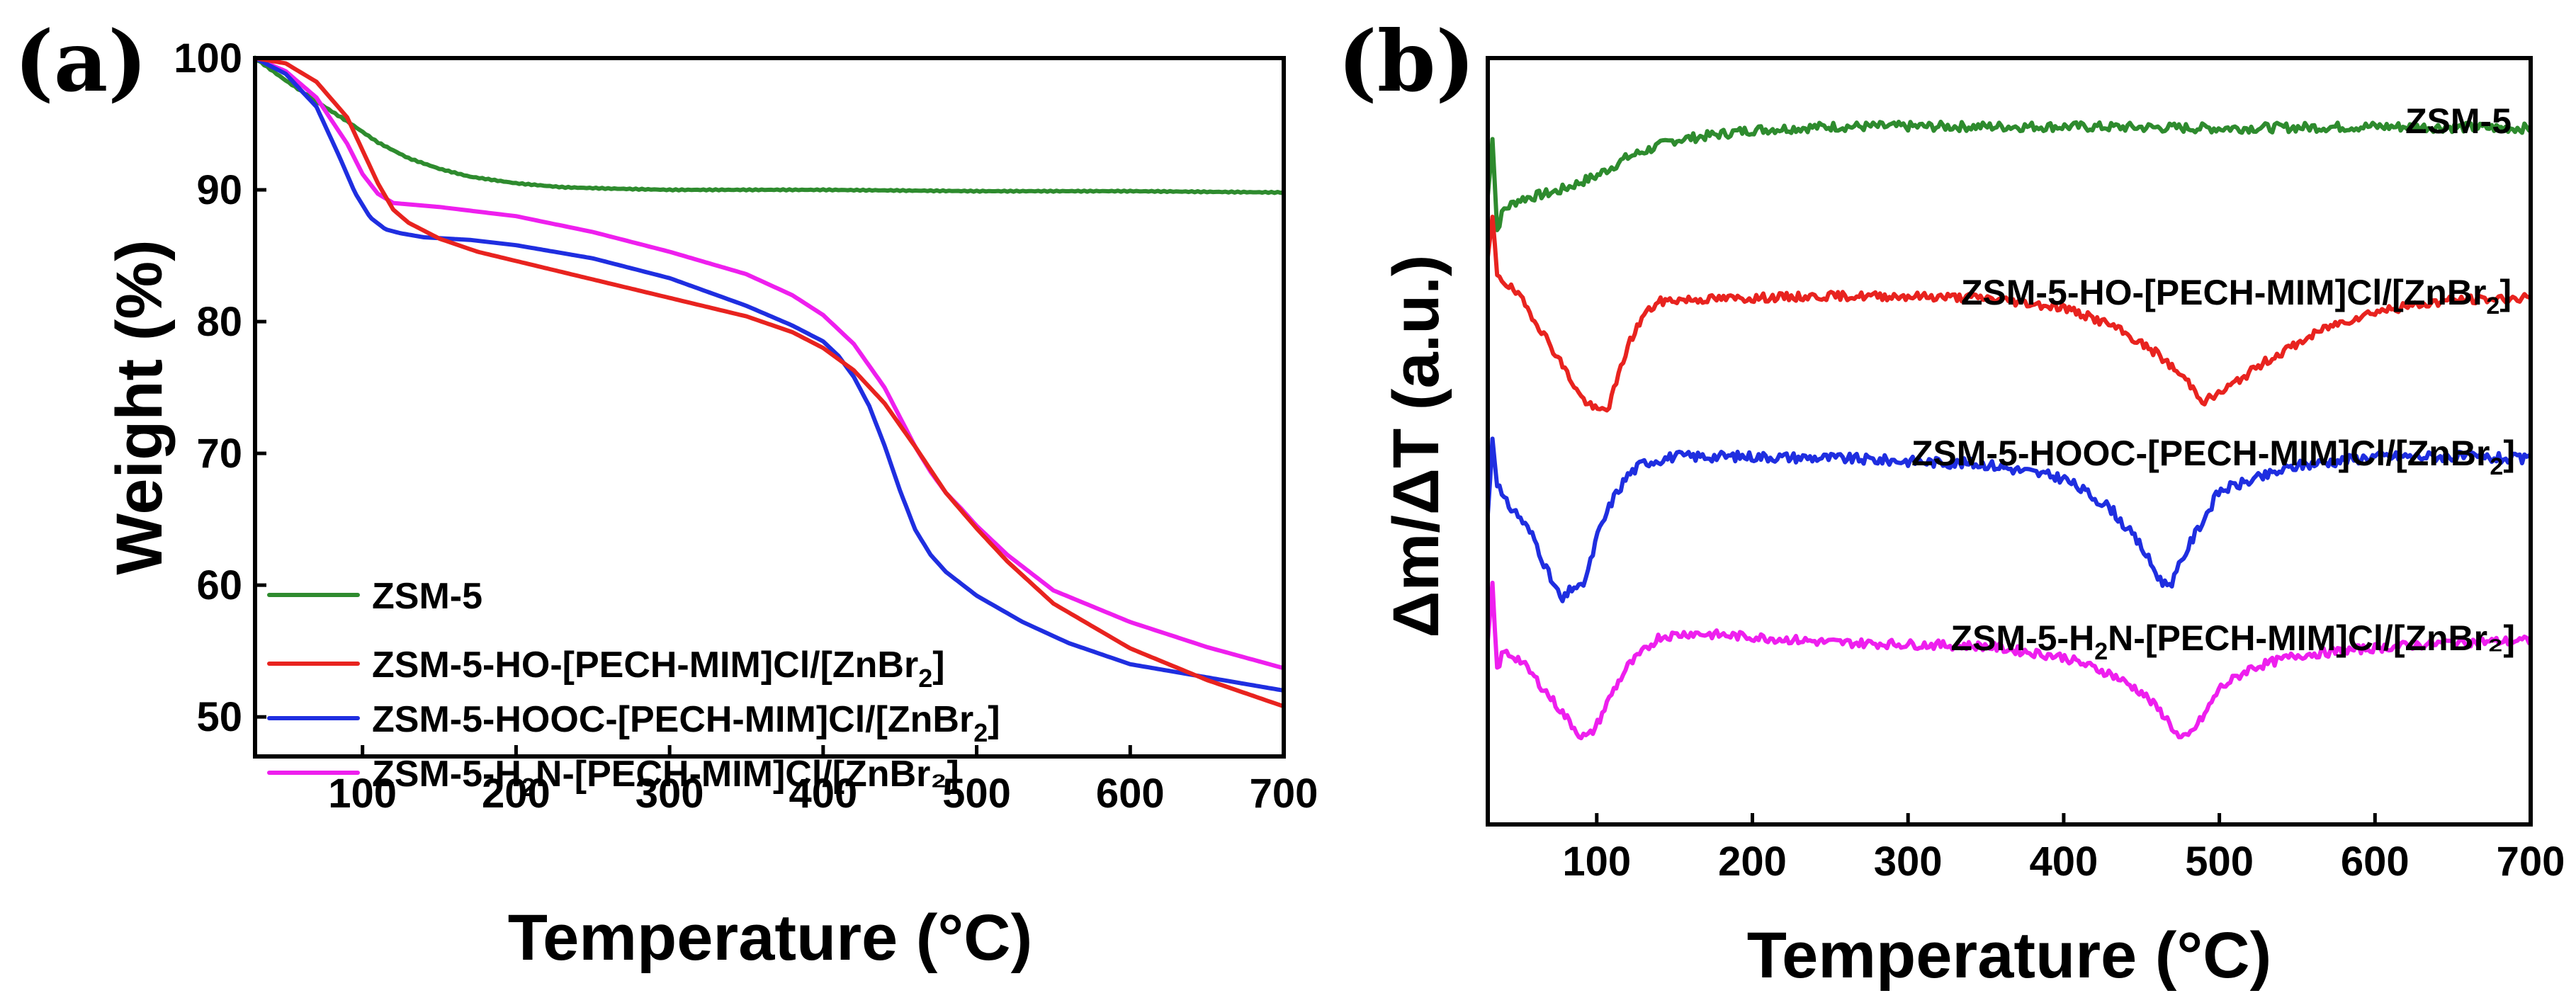 The image size is (2576, 993). I want to click on curve-label-ho: ZSM-5-HO-[PECH-MIM]Cl/[ZnBr2], so click(2236, 296).